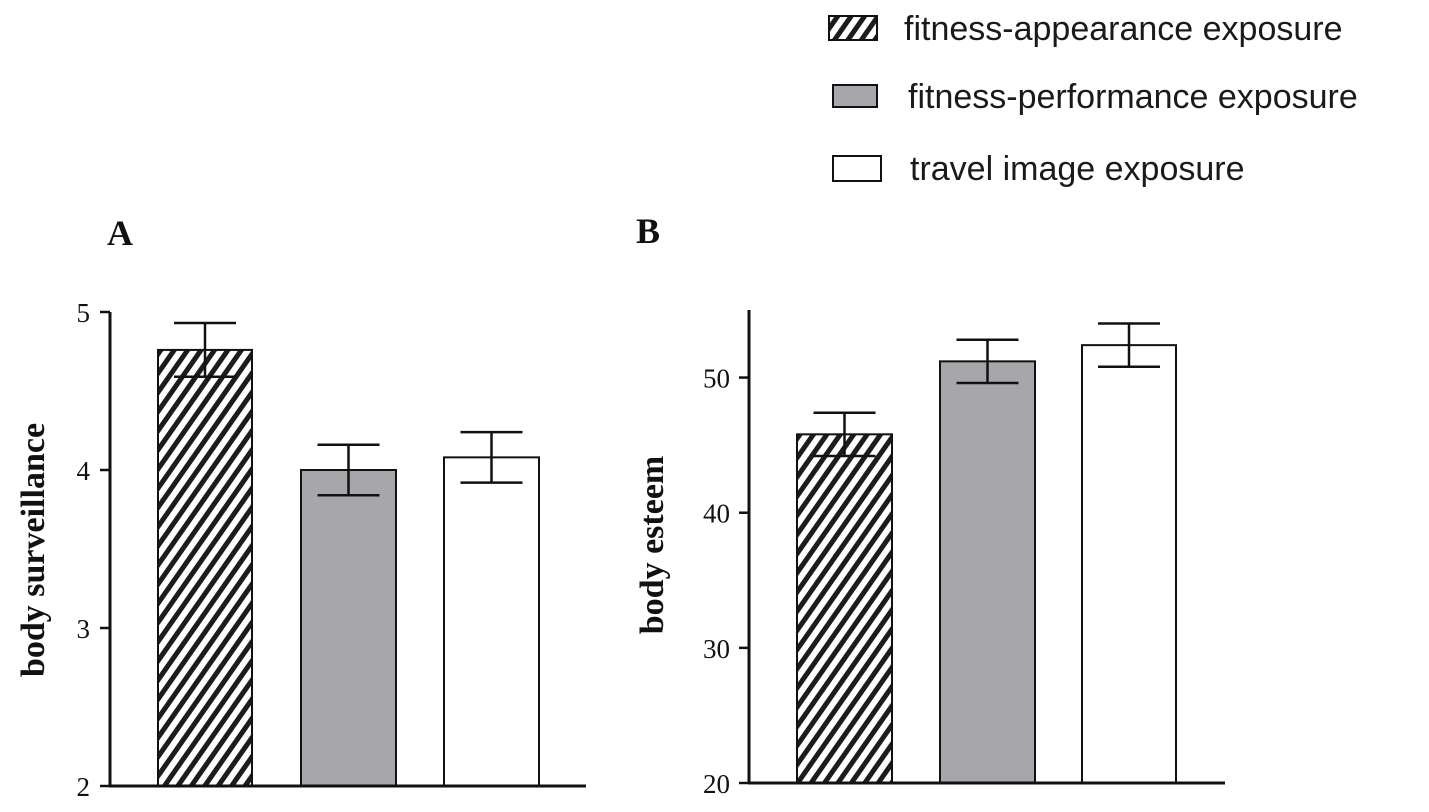 Image resolution: width=1429 pixels, height=812 pixels. I want to click on legend-item-fitness-appearance: fitness-appearance exposure, so click(1085, 29).